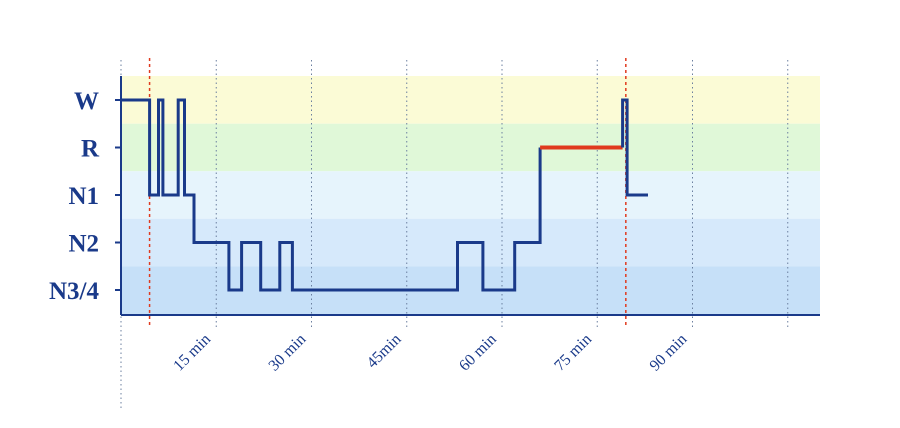 This screenshot has width=900, height=428. What do you see at coordinates (83, 244) in the screenshot?
I see `y-label-n2: N2` at bounding box center [83, 244].